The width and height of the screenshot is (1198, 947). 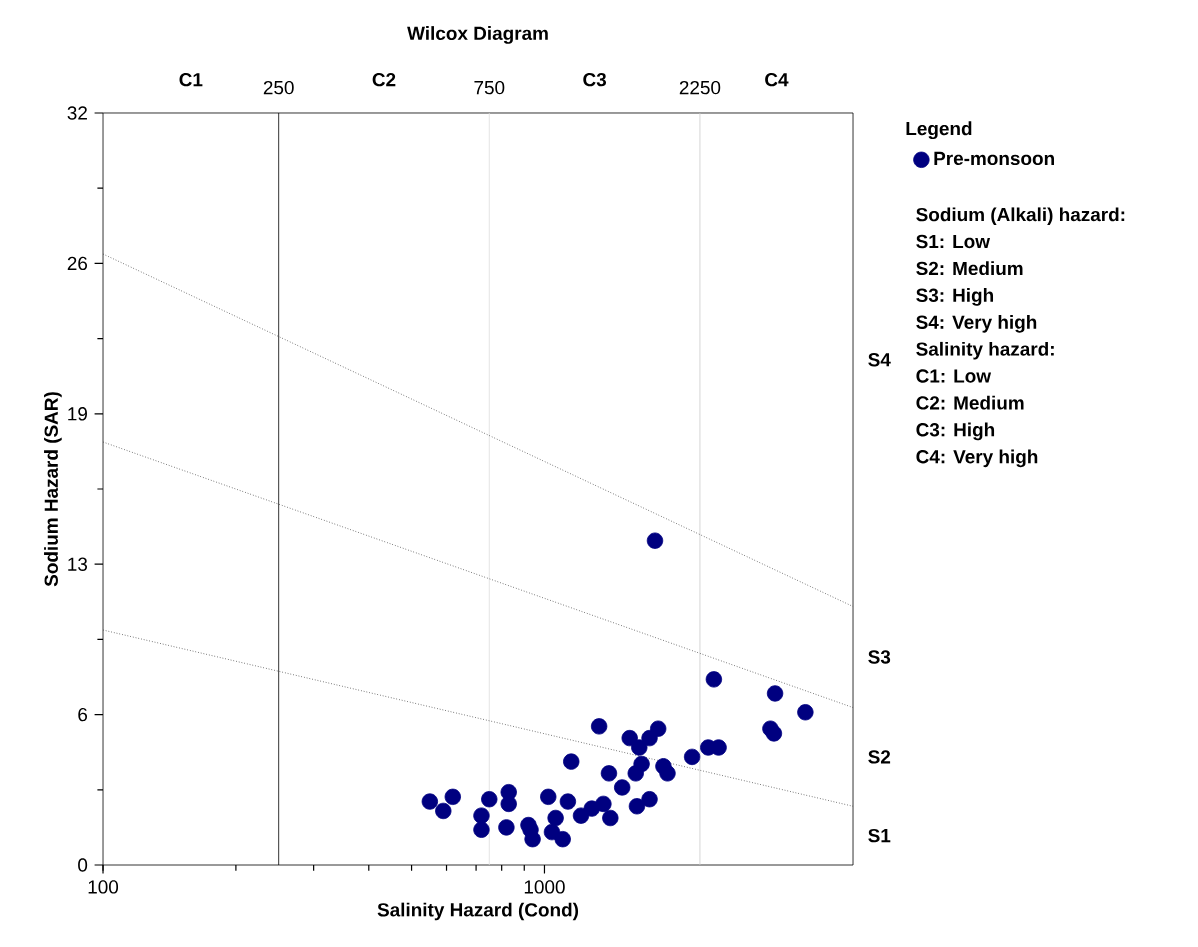 I want to click on ref-line-label: 750, so click(x=489, y=87).